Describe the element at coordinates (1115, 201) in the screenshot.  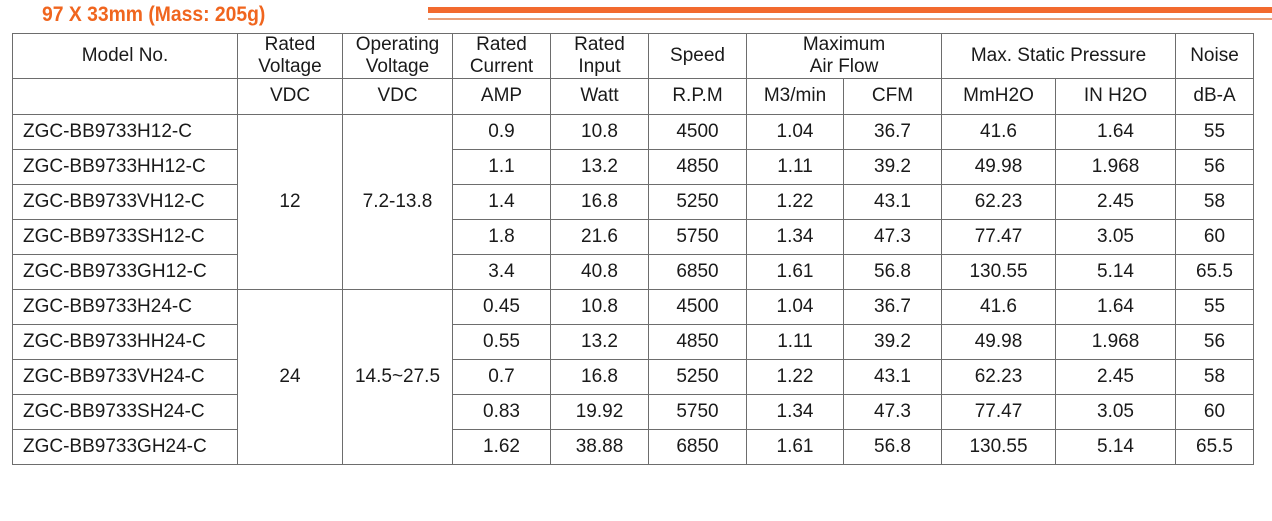
I see `inh2o-cell: 2.45` at that location.